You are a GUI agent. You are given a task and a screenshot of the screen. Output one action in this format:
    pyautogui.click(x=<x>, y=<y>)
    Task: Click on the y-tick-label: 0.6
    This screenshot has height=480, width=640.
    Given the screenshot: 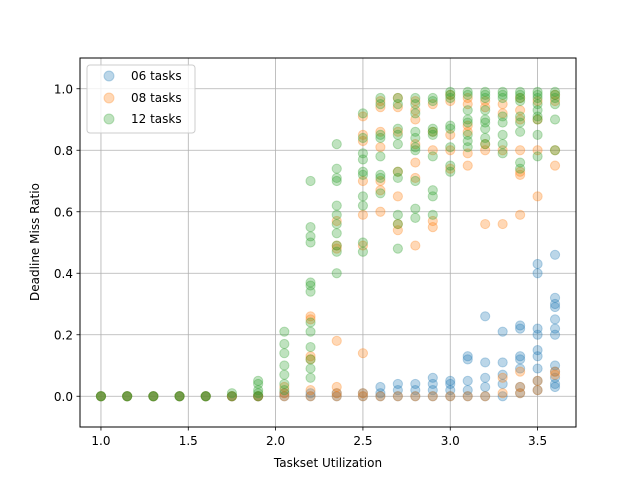 What is the action you would take?
    pyautogui.click(x=63, y=212)
    